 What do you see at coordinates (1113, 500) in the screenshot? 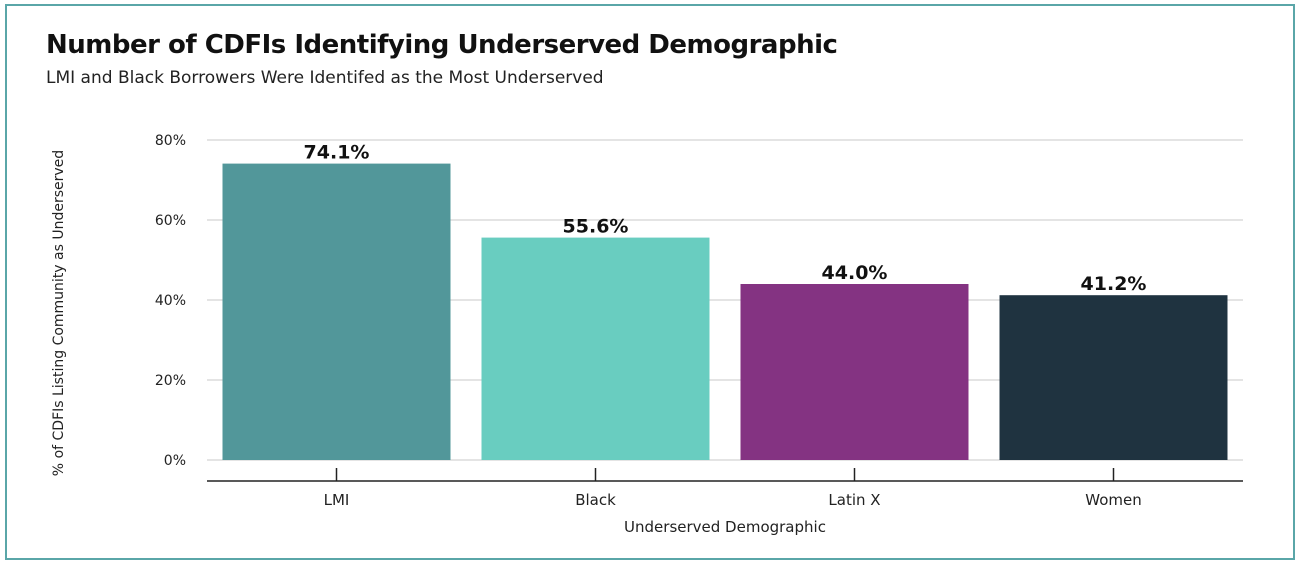
I see `x-tick-label: Women` at bounding box center [1113, 500].